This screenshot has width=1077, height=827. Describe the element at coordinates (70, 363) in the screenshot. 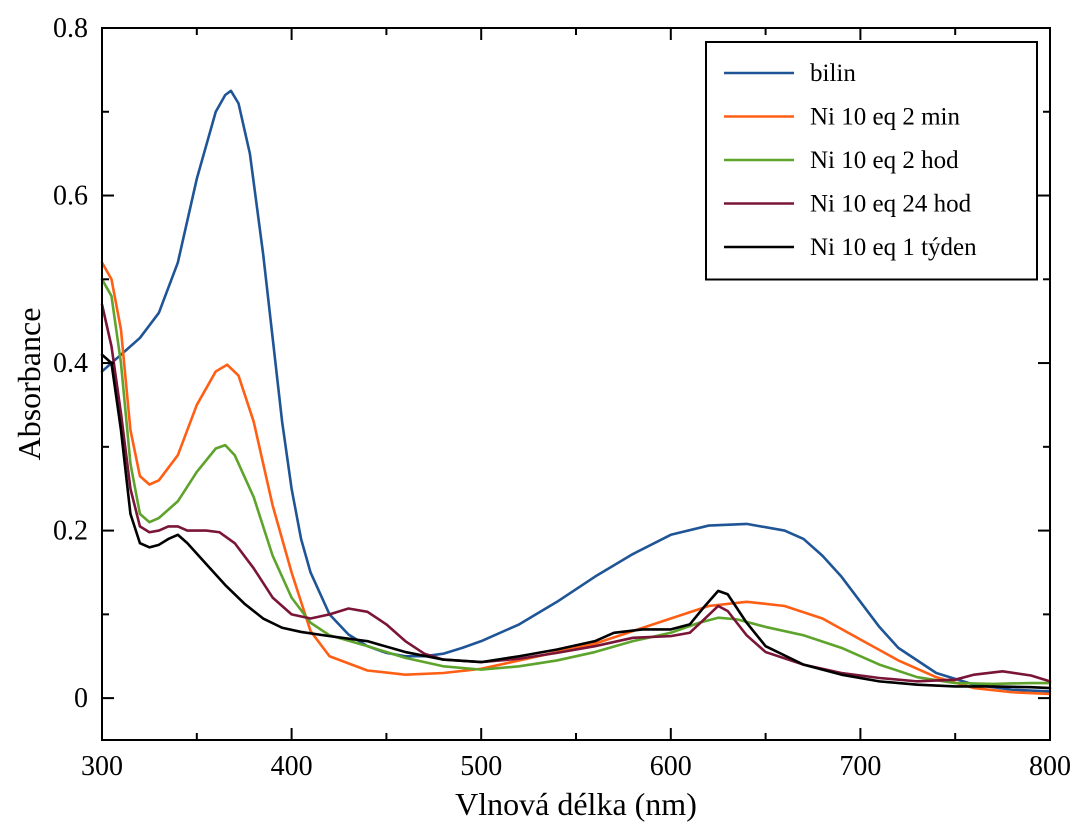

I see `y-tick-label: 0.4` at that location.